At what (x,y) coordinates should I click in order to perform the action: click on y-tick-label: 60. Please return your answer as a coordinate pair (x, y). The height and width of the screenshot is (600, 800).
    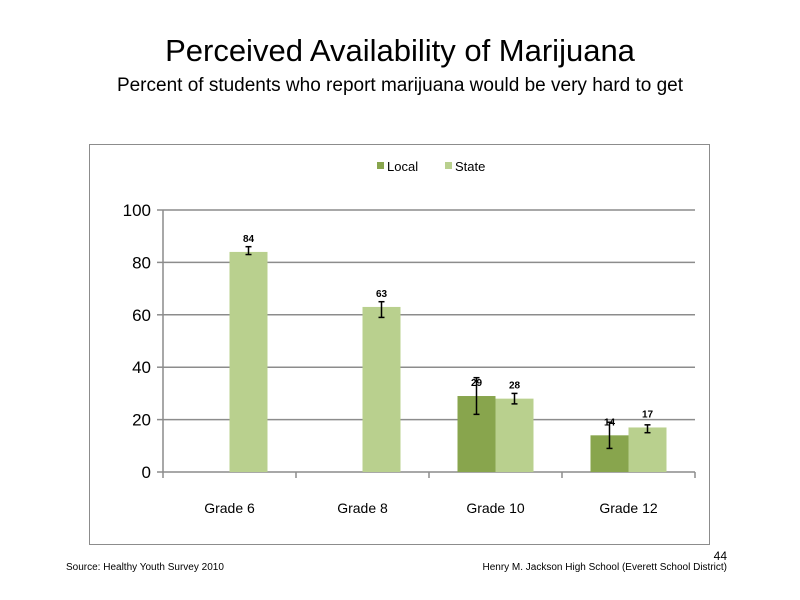
    Looking at the image, I should click on (141, 315).